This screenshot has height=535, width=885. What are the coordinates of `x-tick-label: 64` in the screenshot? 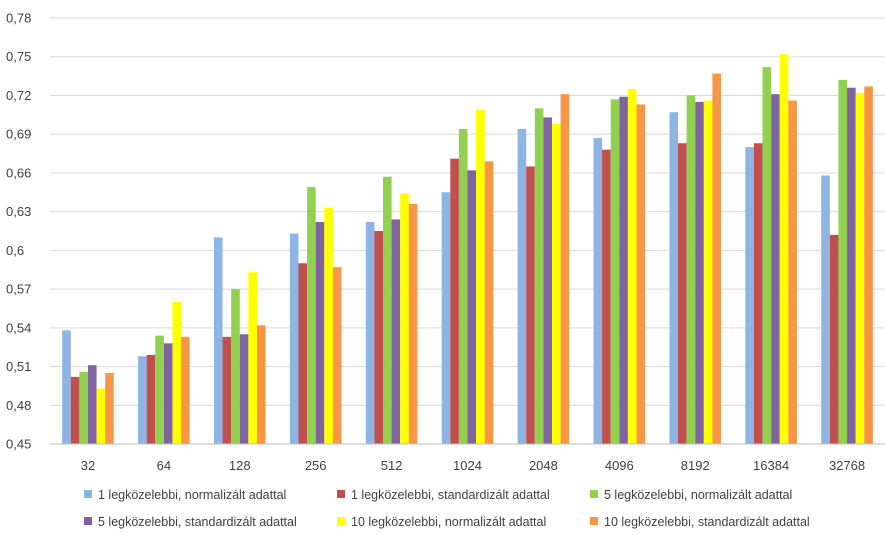 It's located at (164, 465).